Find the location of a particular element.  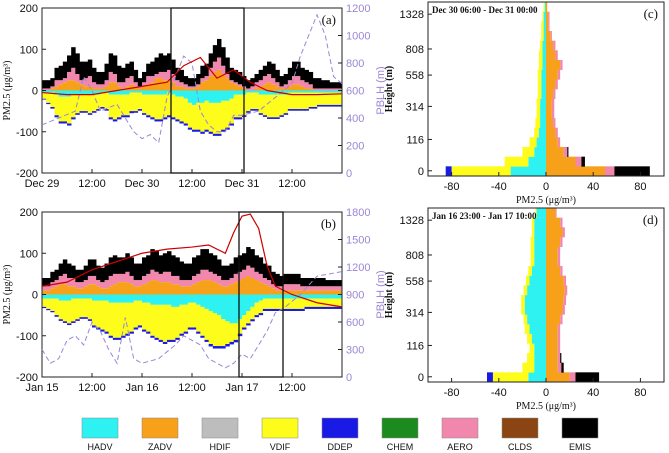

pblh-tick-label: 1800 is located at coordinates (358, 213).